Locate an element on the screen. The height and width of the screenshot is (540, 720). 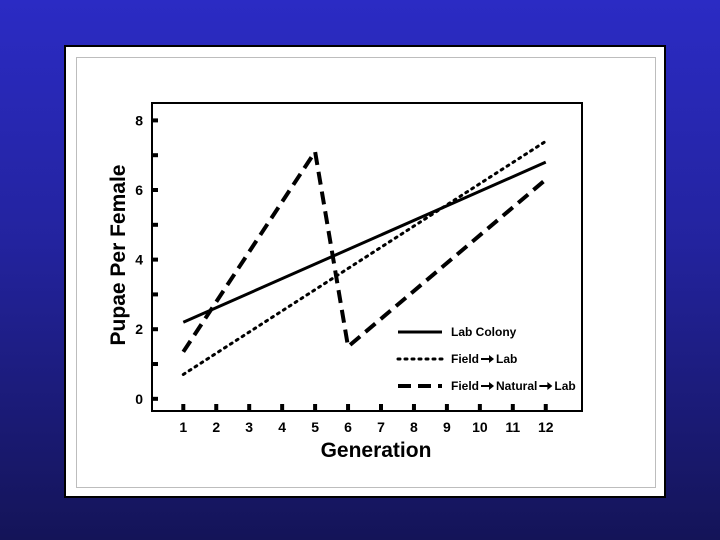
x-tick-label: 12 is located at coordinates (546, 427).